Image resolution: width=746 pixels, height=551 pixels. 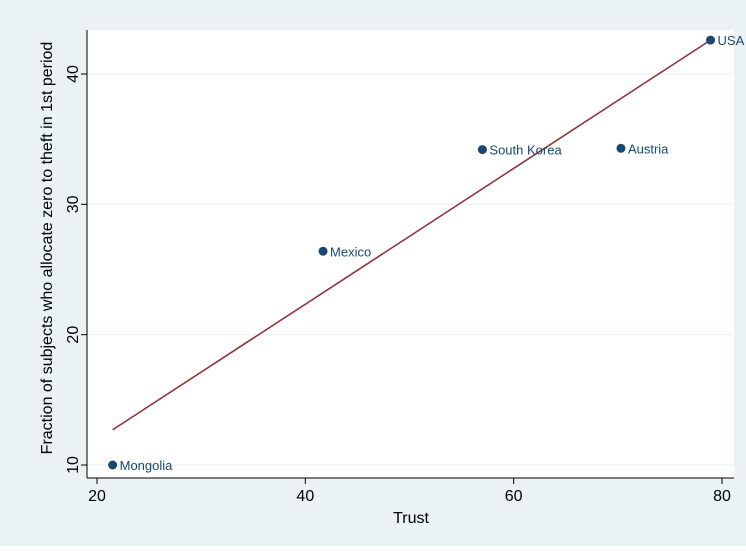 What do you see at coordinates (73, 335) in the screenshot?
I see `y-tick-label: 20` at bounding box center [73, 335].